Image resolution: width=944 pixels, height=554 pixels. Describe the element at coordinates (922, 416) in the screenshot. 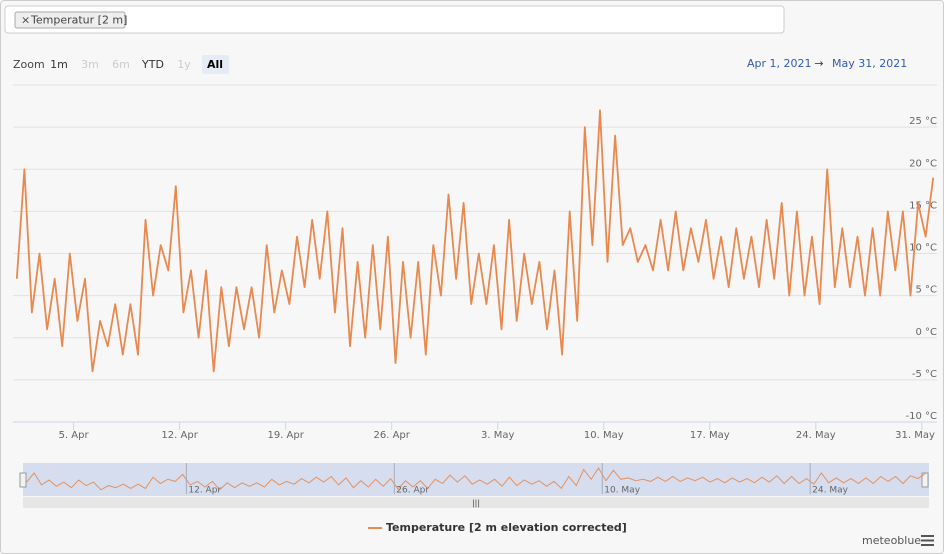

I see `y-tick-label: -10 °C` at that location.